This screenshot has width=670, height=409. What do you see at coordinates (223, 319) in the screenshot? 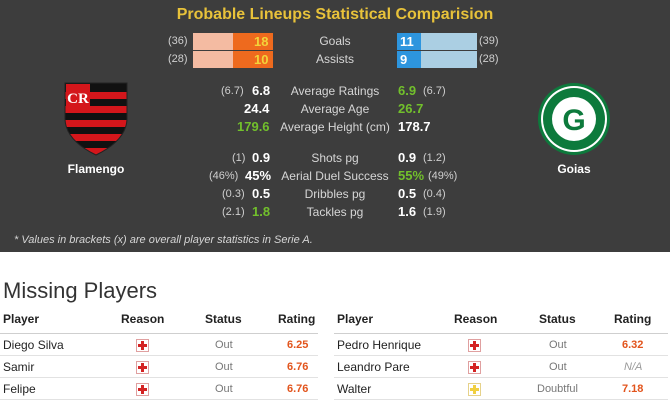
I see `home-header-status: Status` at bounding box center [223, 319].